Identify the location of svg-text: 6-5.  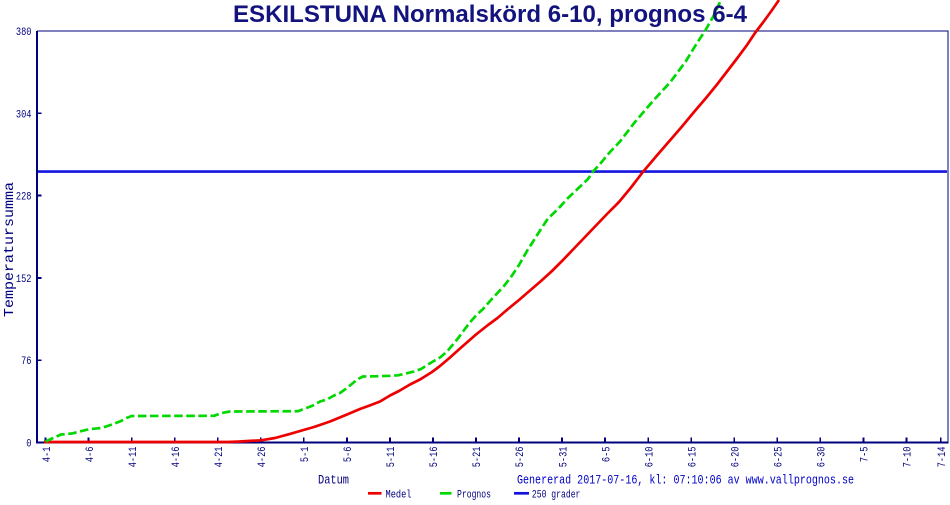
(607, 455).